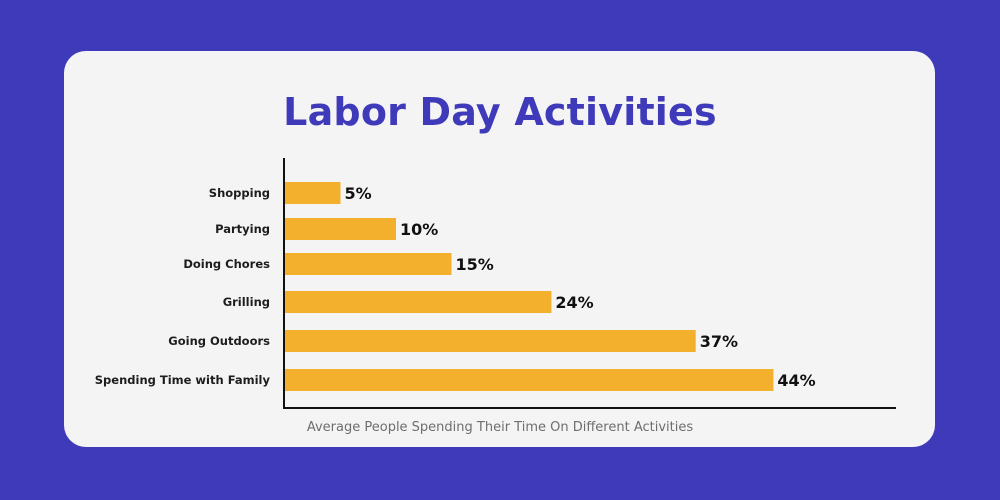 This screenshot has width=1000, height=500. Describe the element at coordinates (475, 264) in the screenshot. I see `value-label: 15%` at that location.